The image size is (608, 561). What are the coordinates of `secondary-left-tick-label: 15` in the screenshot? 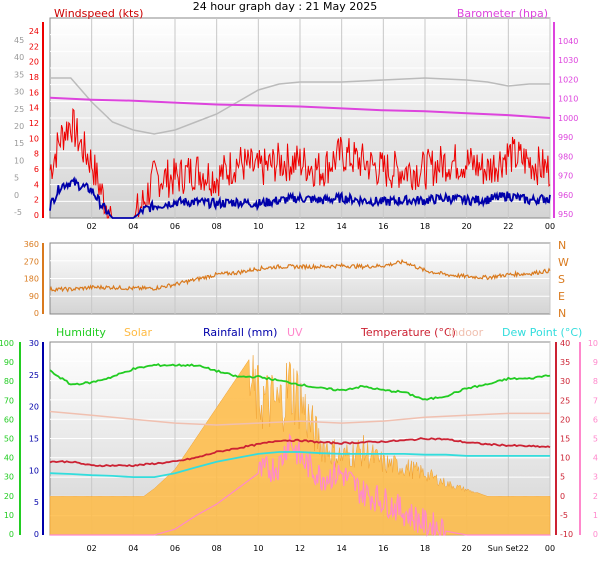 It's located at (19, 143).